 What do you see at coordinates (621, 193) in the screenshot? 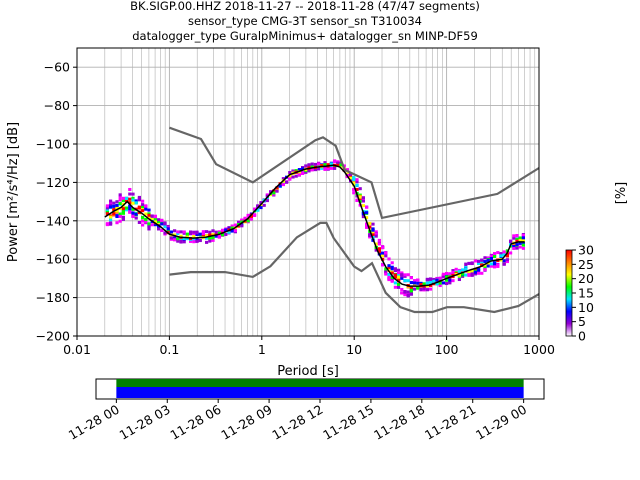
I see `colorbar-label: [%]` at bounding box center [621, 193].